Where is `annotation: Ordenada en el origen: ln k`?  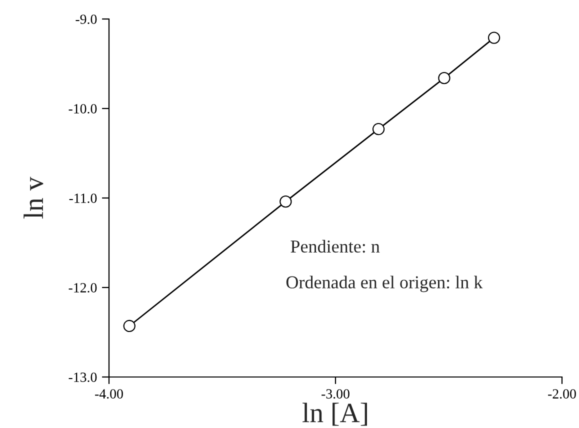
annotation: Ordenada en el origen: ln k is located at coordinates (384, 284).